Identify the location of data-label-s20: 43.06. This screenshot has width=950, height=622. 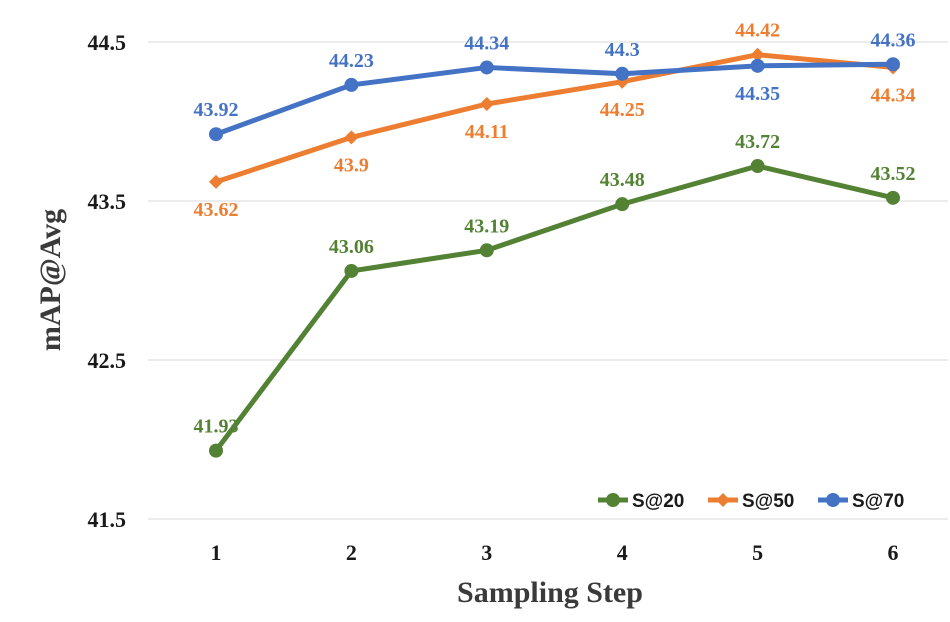
(351, 247).